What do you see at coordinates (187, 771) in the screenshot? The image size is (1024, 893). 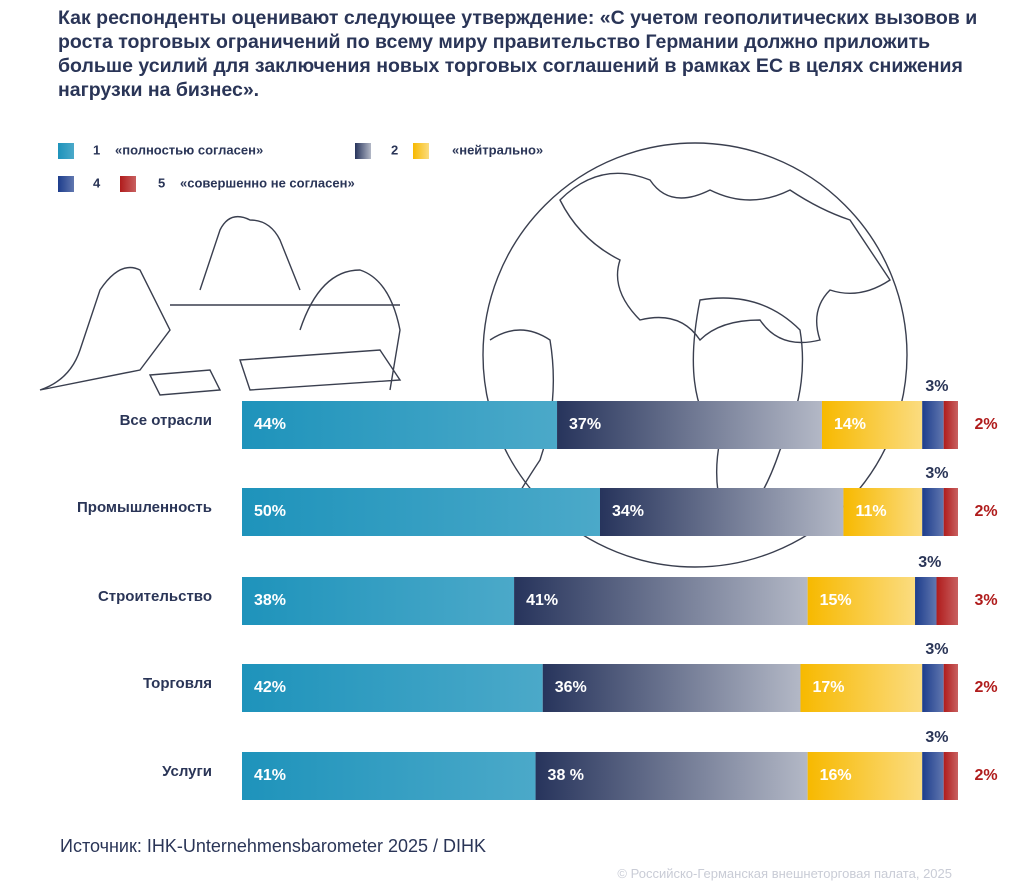 I see `category-label: Услуги` at bounding box center [187, 771].